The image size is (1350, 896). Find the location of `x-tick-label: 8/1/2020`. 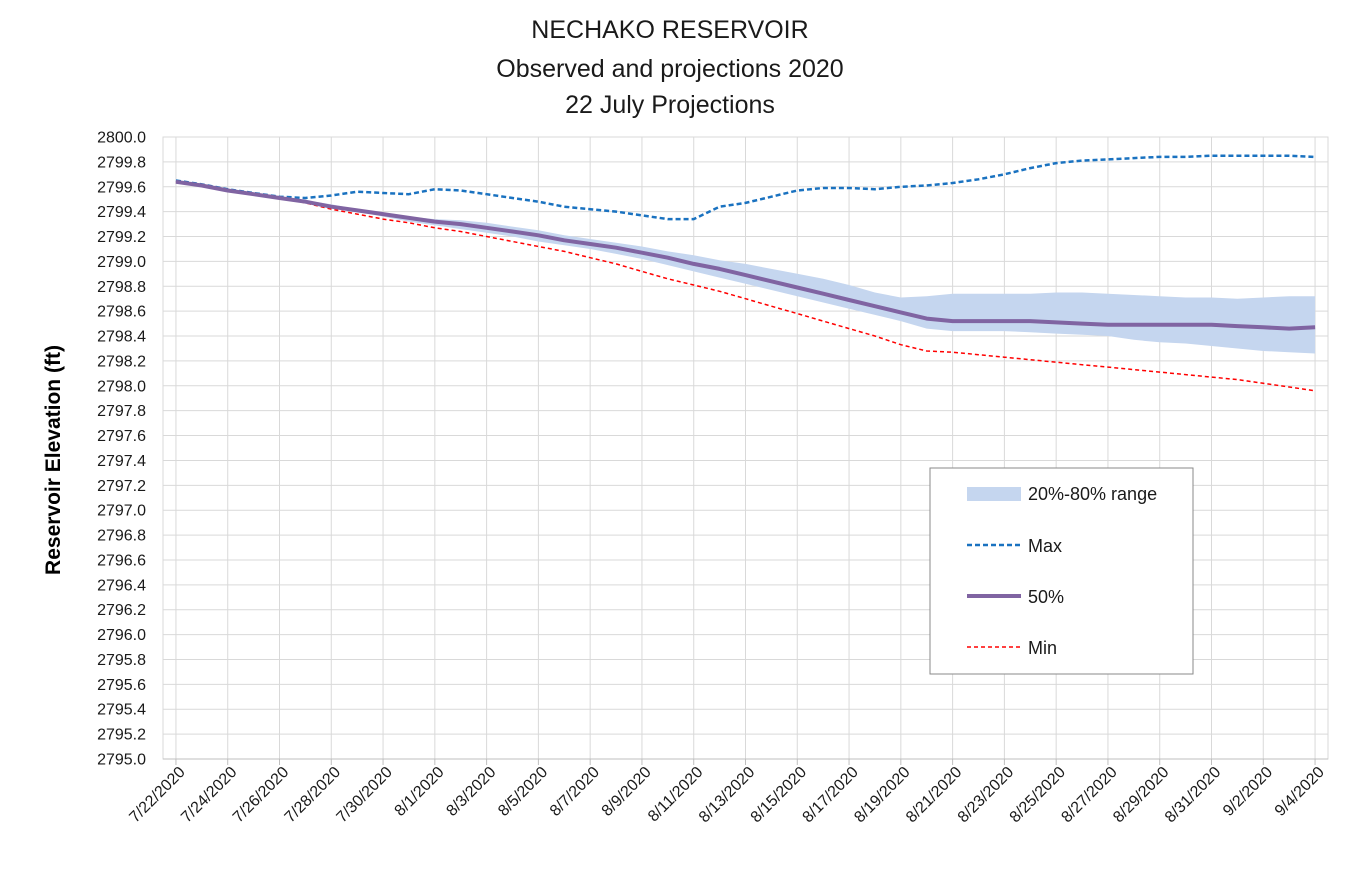

x-tick-label: 8/1/2020 is located at coordinates (420, 792).